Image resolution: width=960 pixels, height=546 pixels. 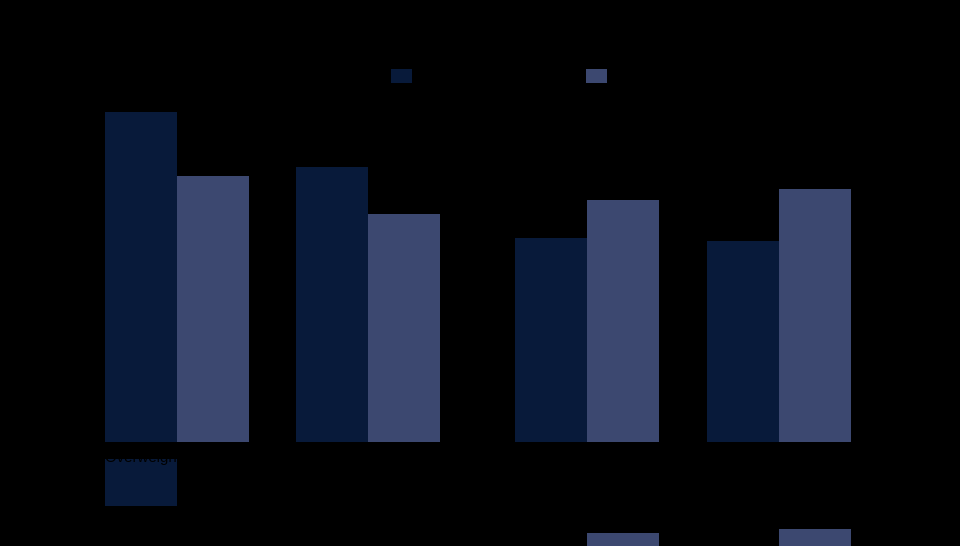 What do you see at coordinates (480, 39) in the screenshot?
I see `chart-subtitle: United States, 2003–2006` at bounding box center [480, 39].